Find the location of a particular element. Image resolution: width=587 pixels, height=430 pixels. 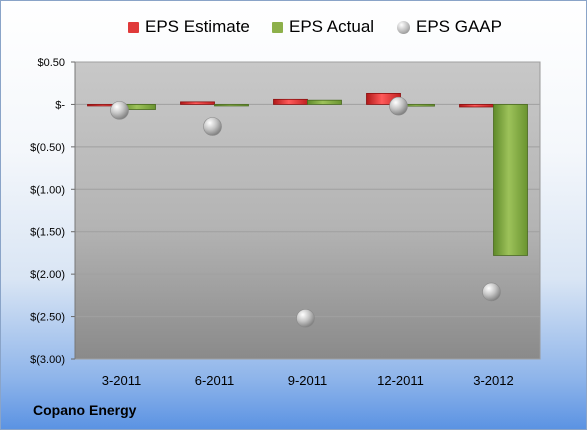

legend: EPS Estimate EPS Actual EPS GAAP is located at coordinates (293, 28).